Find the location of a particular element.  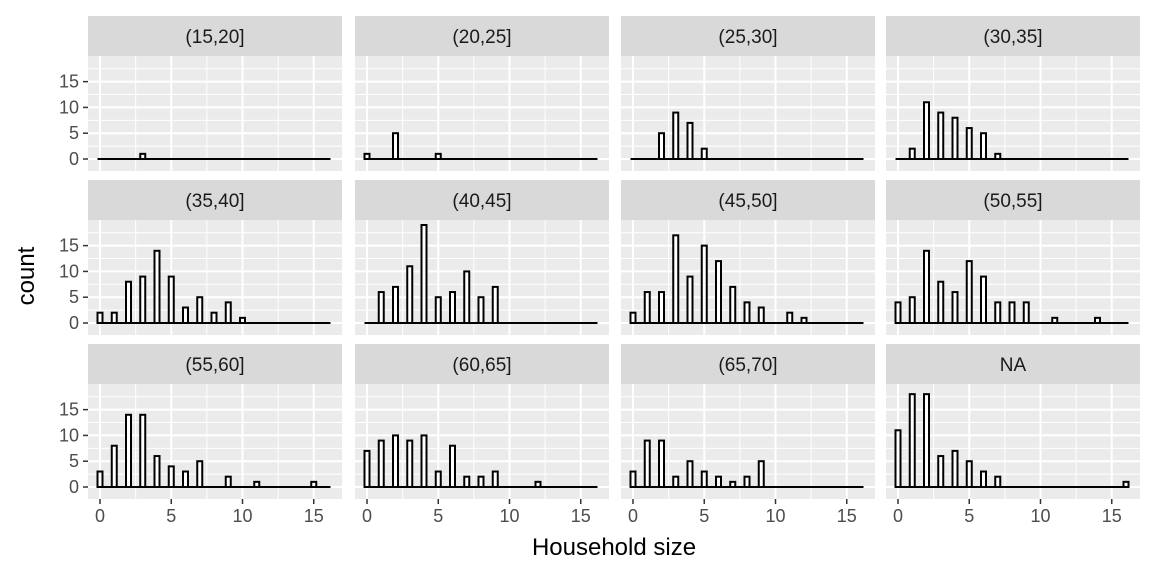

facet-panel: (45,50] is located at coordinates (748, 257).